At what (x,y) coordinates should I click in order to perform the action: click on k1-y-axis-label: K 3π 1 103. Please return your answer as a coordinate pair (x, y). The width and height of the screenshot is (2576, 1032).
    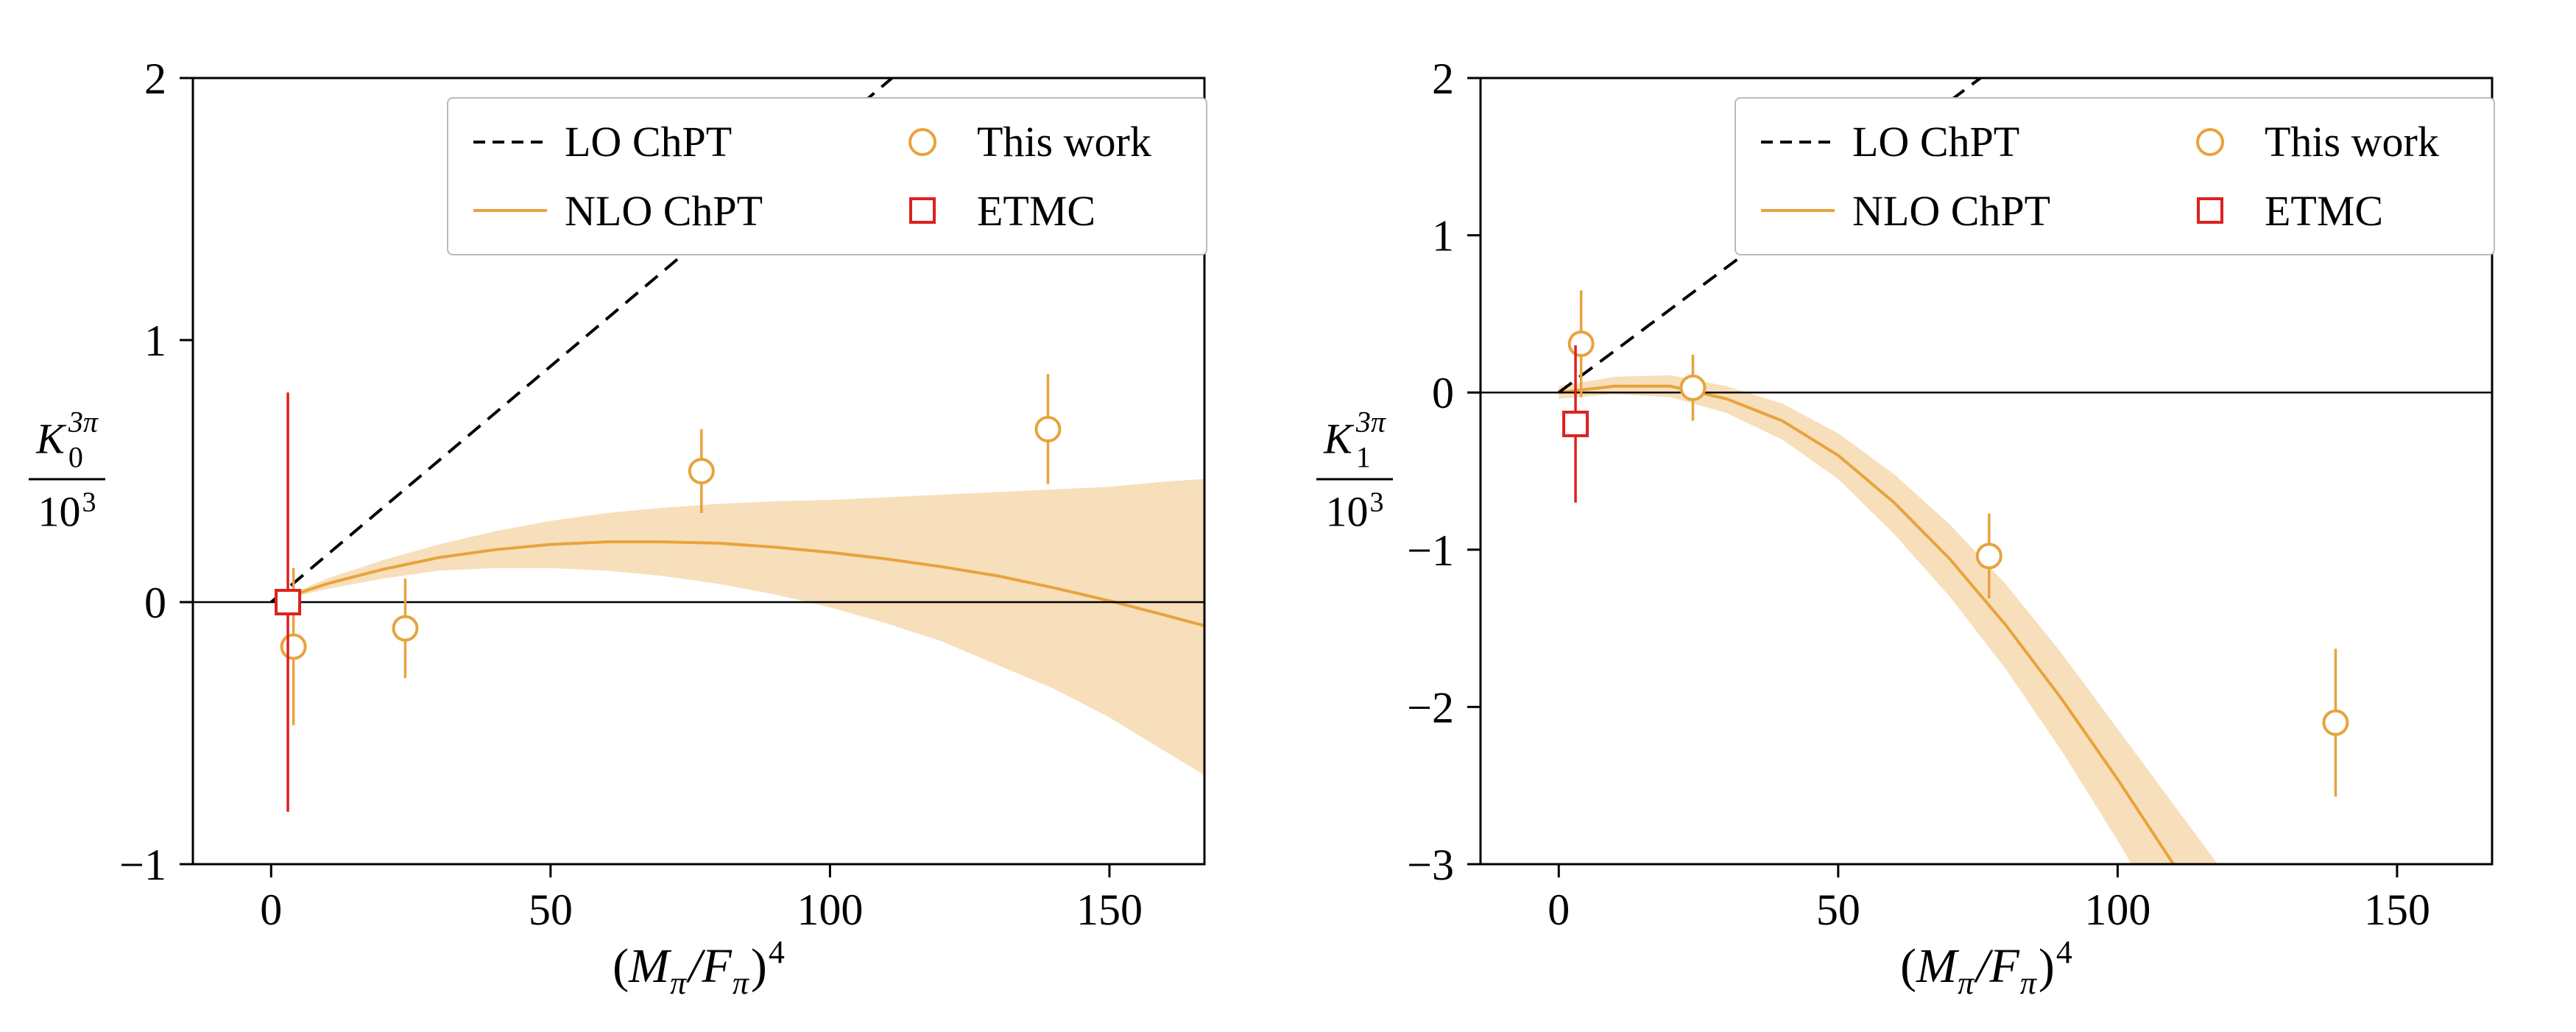
    Looking at the image, I should click on (1354, 471).